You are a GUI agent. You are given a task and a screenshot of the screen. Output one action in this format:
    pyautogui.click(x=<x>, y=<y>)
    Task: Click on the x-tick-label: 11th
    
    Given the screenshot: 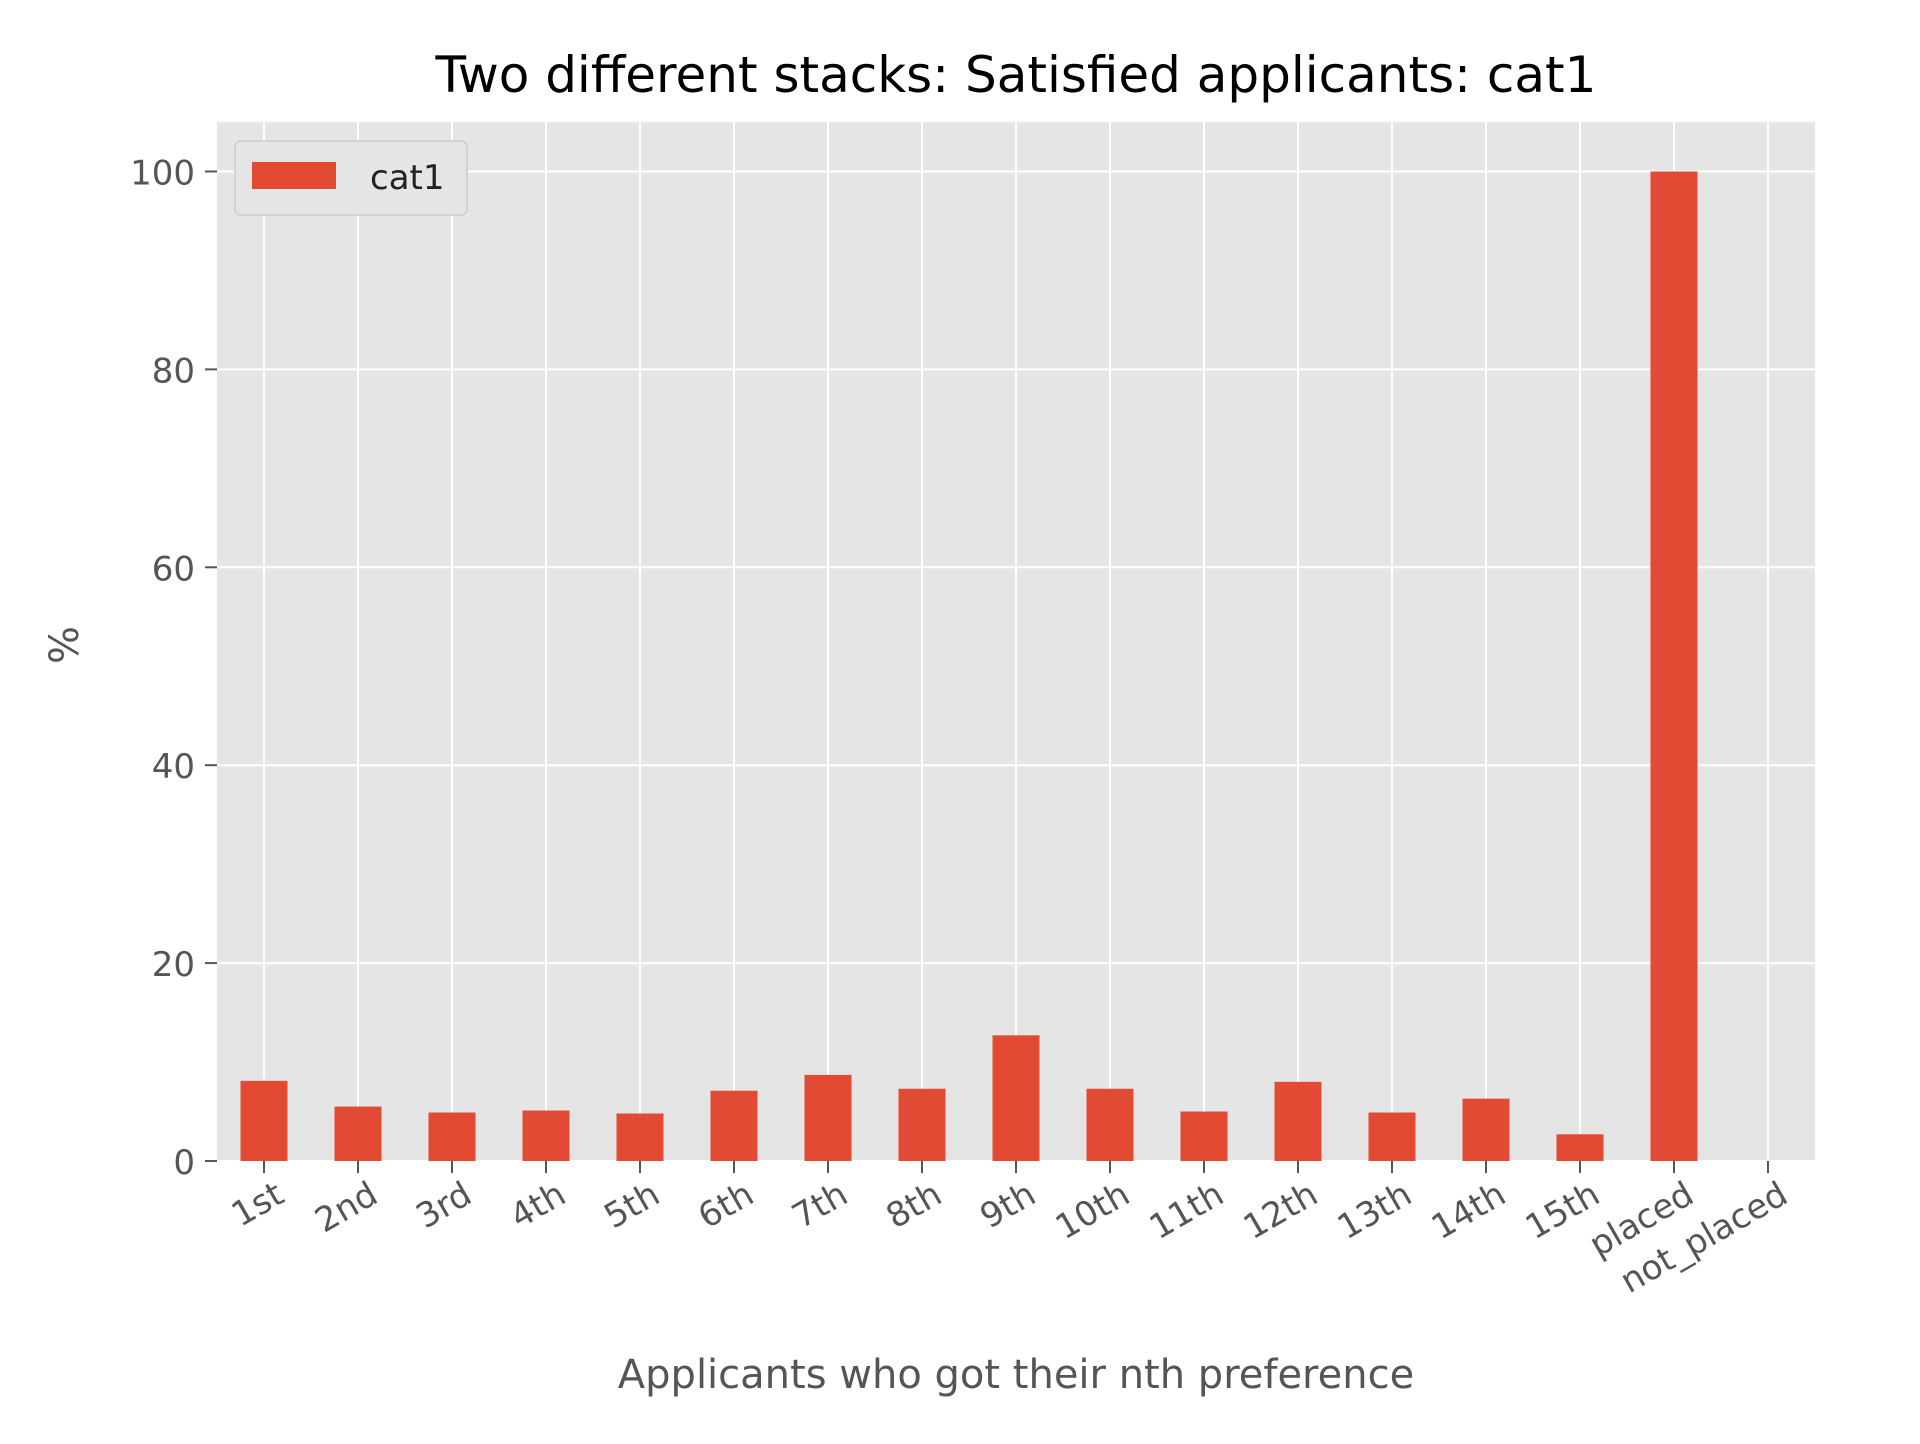 What is the action you would take?
    pyautogui.click(x=1187, y=1211)
    